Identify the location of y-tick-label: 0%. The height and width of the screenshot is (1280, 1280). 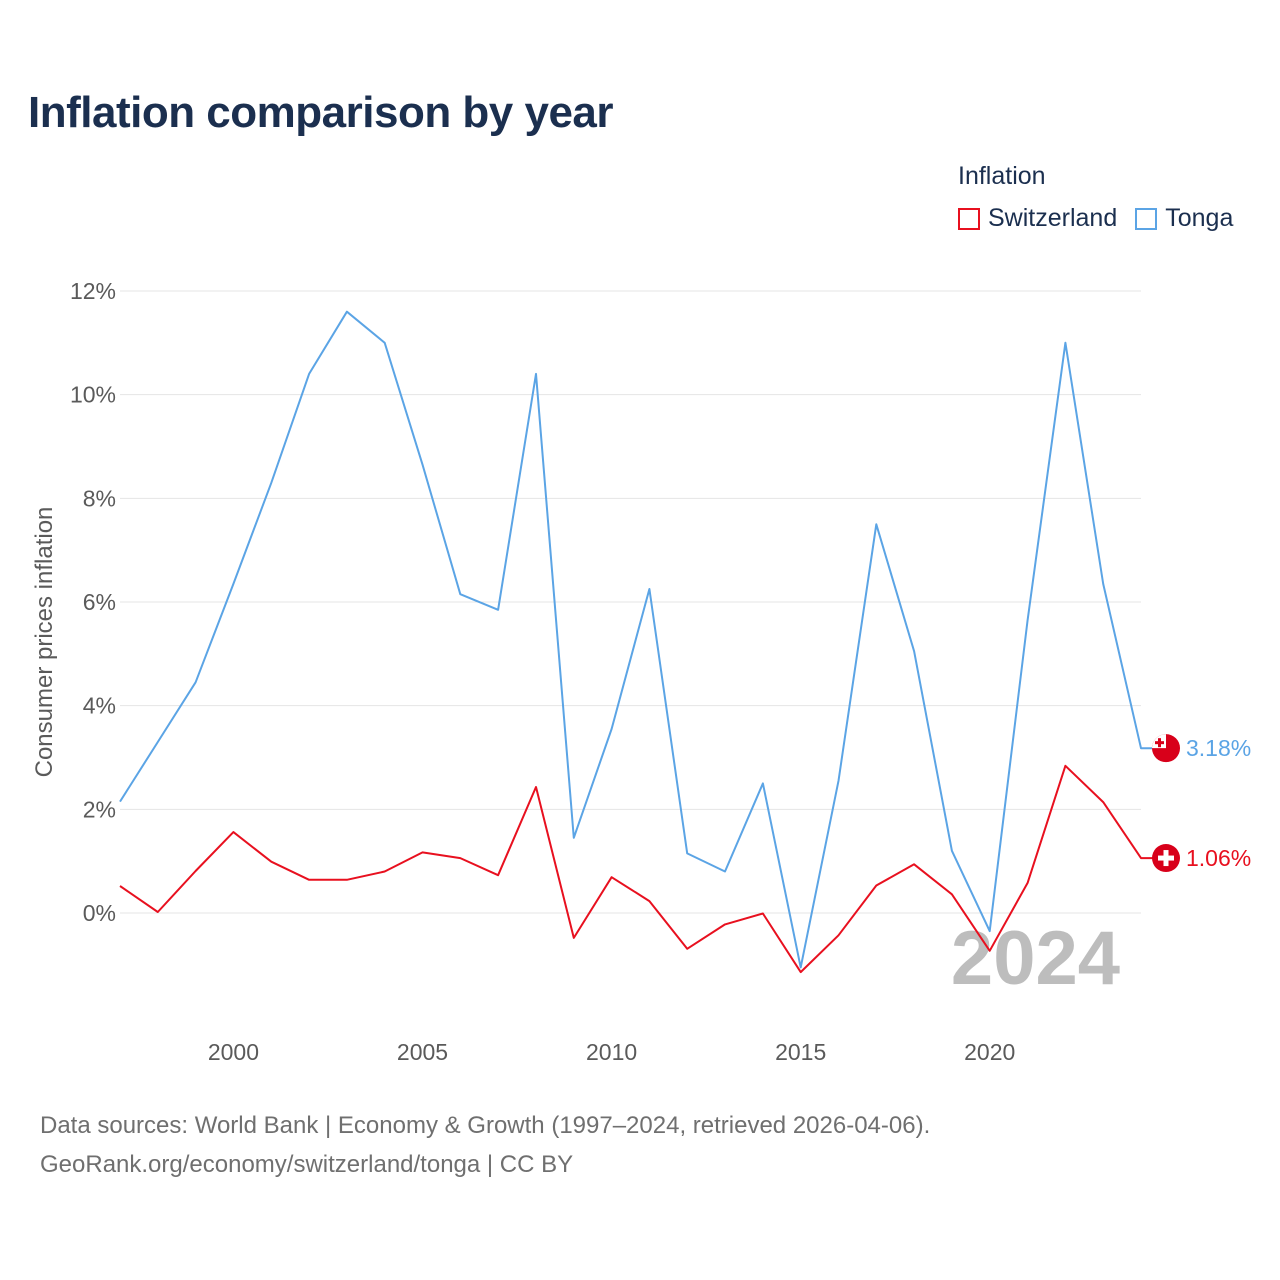
(99, 913).